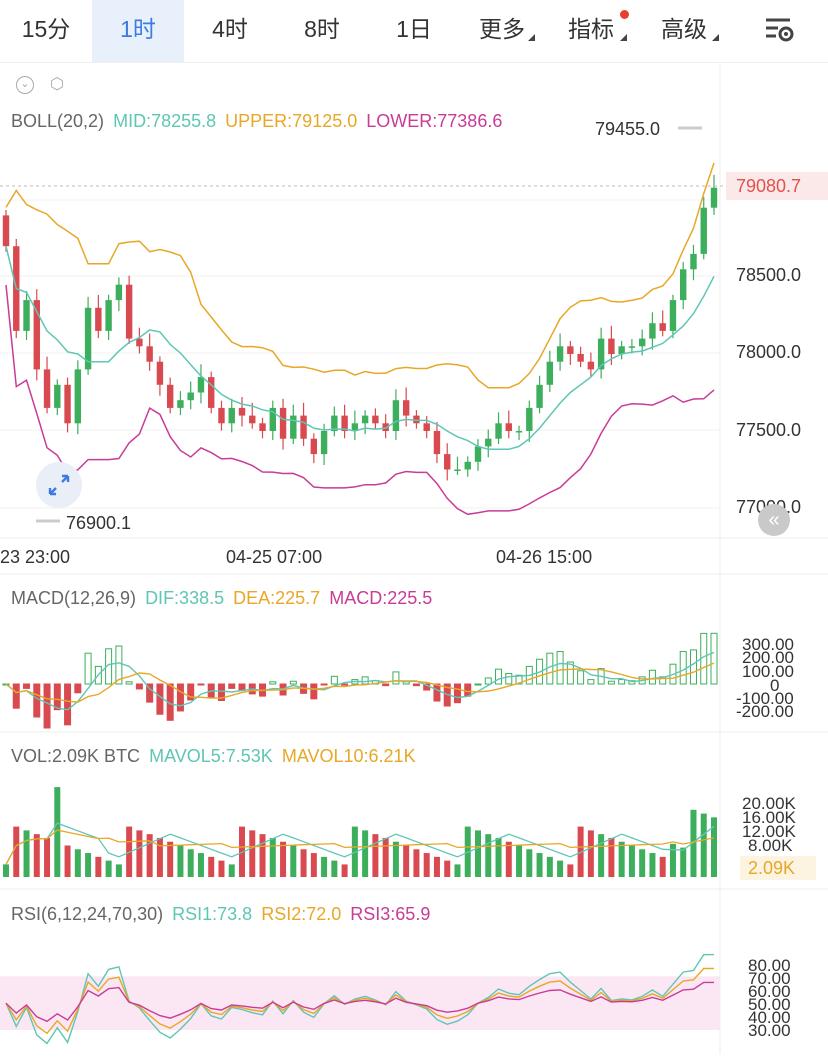  What do you see at coordinates (138, 31) in the screenshot?
I see `tab-1h: 1时` at bounding box center [138, 31].